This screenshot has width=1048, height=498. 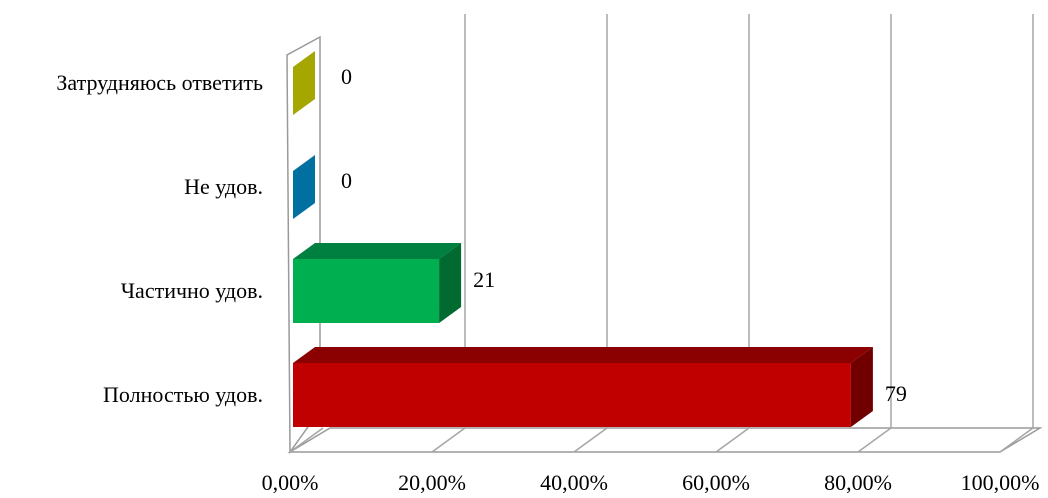 I want to click on x-tick-label: 60,00%, so click(x=716, y=481).